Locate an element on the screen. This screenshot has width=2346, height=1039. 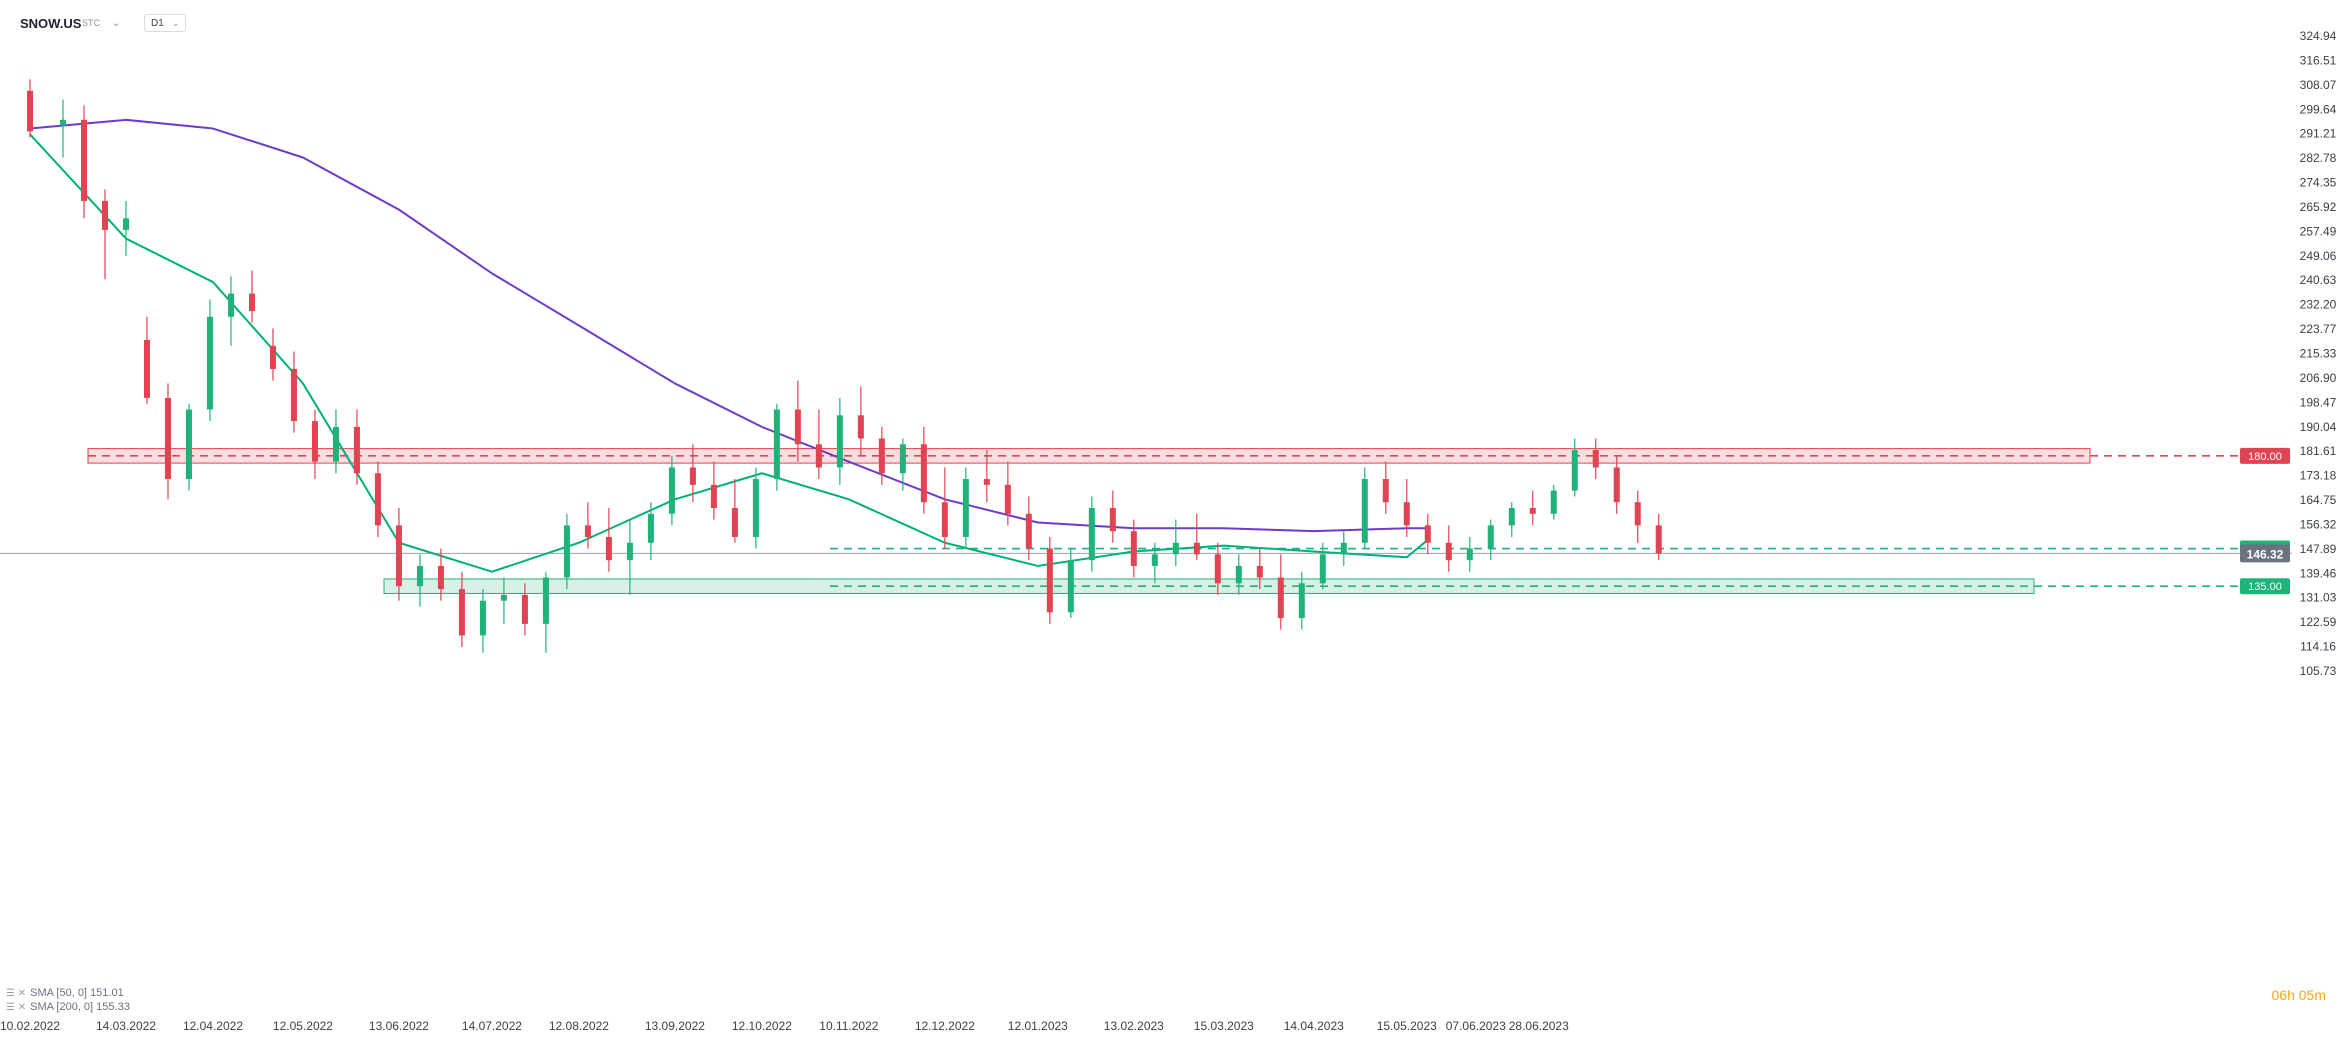
y-tick-label: 308.07 is located at coordinates (2318, 85).